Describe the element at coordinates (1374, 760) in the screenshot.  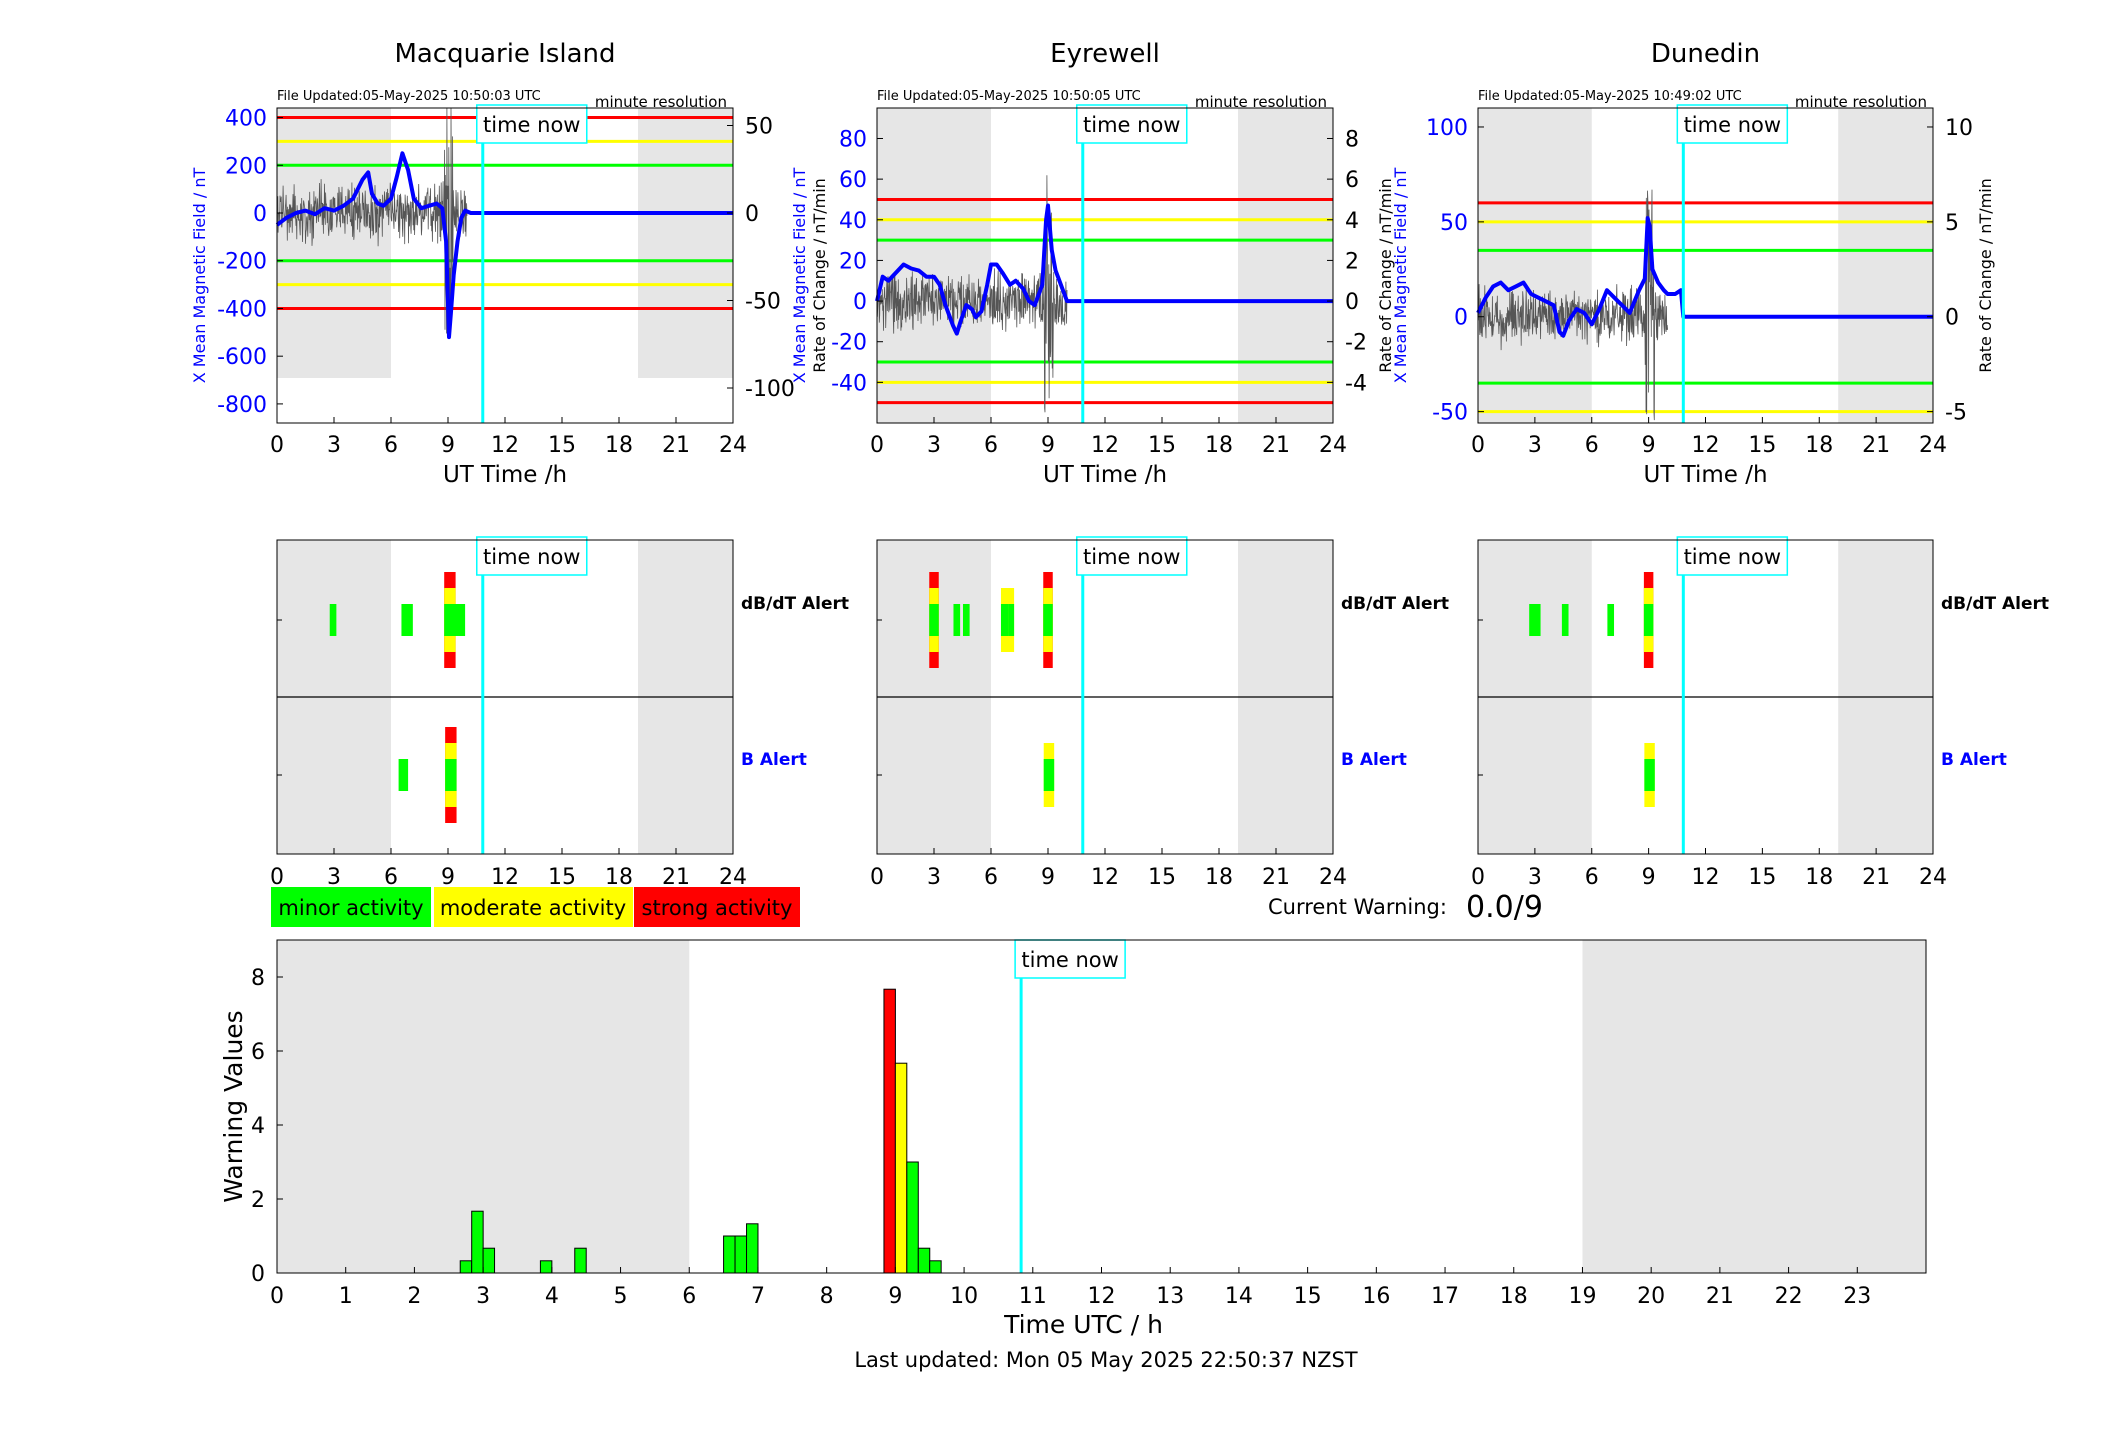
I see `b-alert-label: B Alert` at that location.